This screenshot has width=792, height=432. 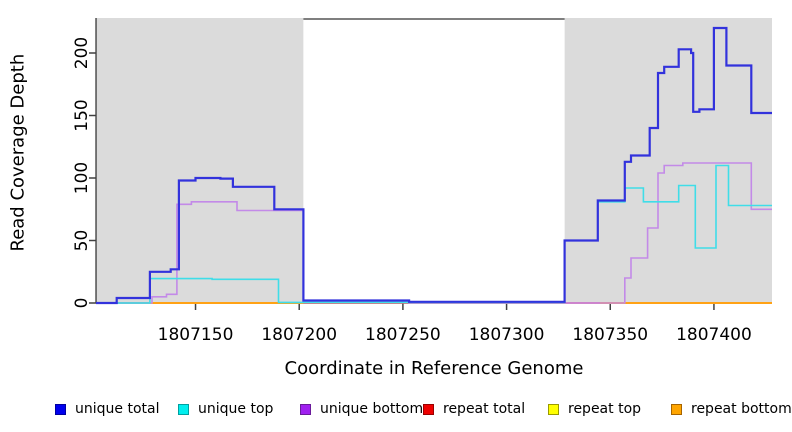 What do you see at coordinates (403, 335) in the screenshot?
I see `x-tick-label: 1807250` at bounding box center [403, 335].